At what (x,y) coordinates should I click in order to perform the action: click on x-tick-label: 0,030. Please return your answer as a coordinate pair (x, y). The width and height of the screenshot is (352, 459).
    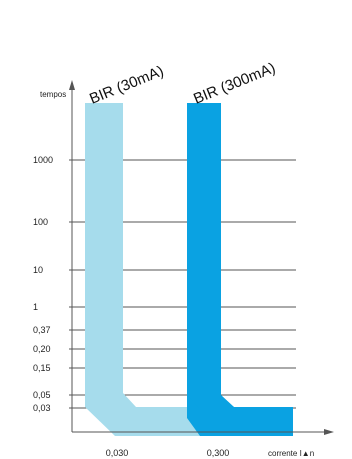
    Looking at the image, I should click on (117, 453).